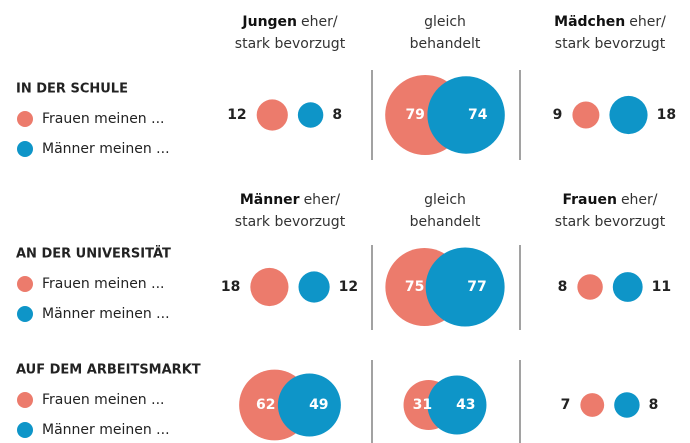 This screenshot has height=443, width=690. What do you see at coordinates (589, 22) in the screenshot?
I see `header-bold: Mädchen` at bounding box center [589, 22].